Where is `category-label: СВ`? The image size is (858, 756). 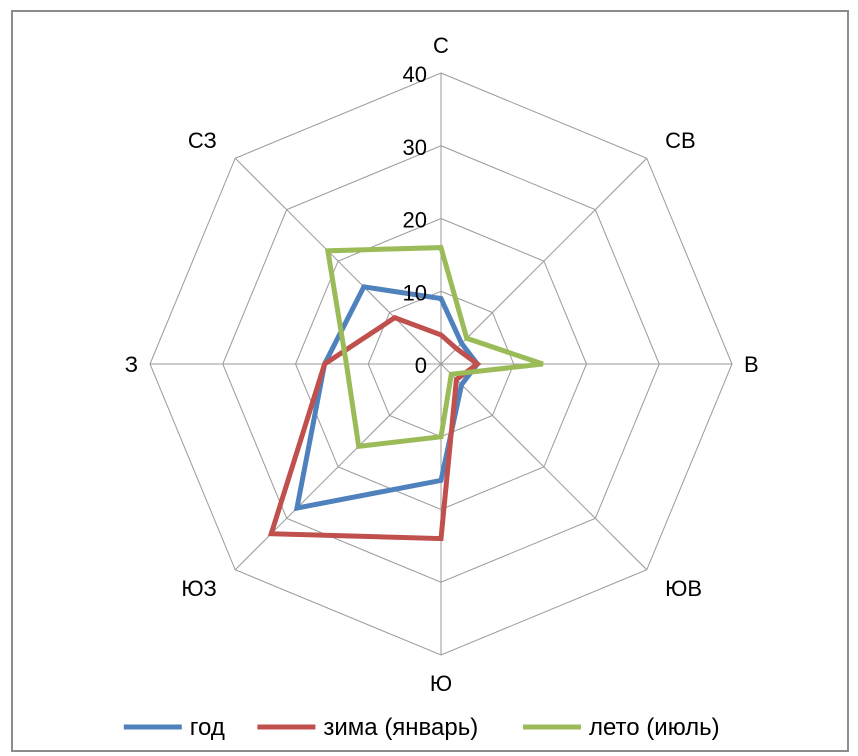
category-label: СВ is located at coordinates (680, 140).